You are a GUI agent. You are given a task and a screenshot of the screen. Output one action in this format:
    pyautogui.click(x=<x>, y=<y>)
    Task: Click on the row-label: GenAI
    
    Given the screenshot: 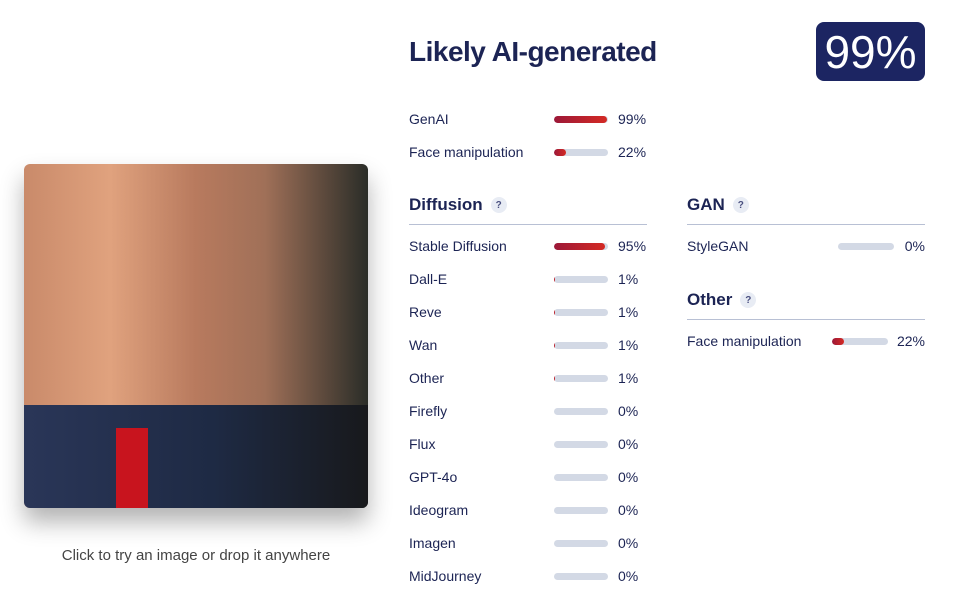 What is the action you would take?
    pyautogui.click(x=429, y=119)
    